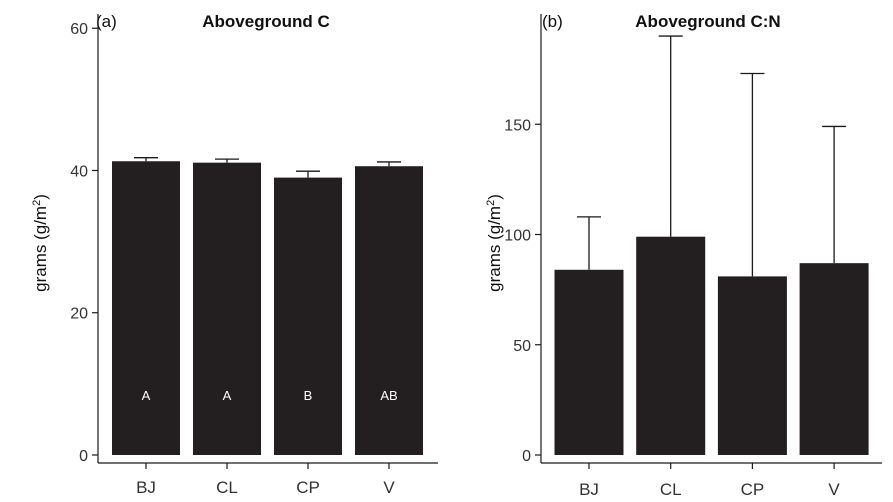 Image resolution: width=893 pixels, height=502 pixels. Describe the element at coordinates (389, 310) in the screenshot. I see `panel-a-bar-v` at that location.